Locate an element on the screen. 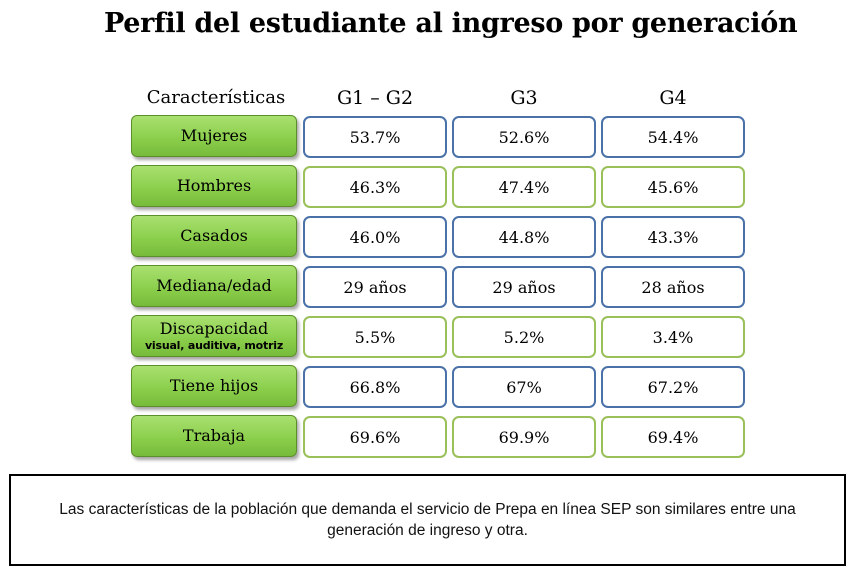  header-column-1: G1 – G2 is located at coordinates (375, 98).